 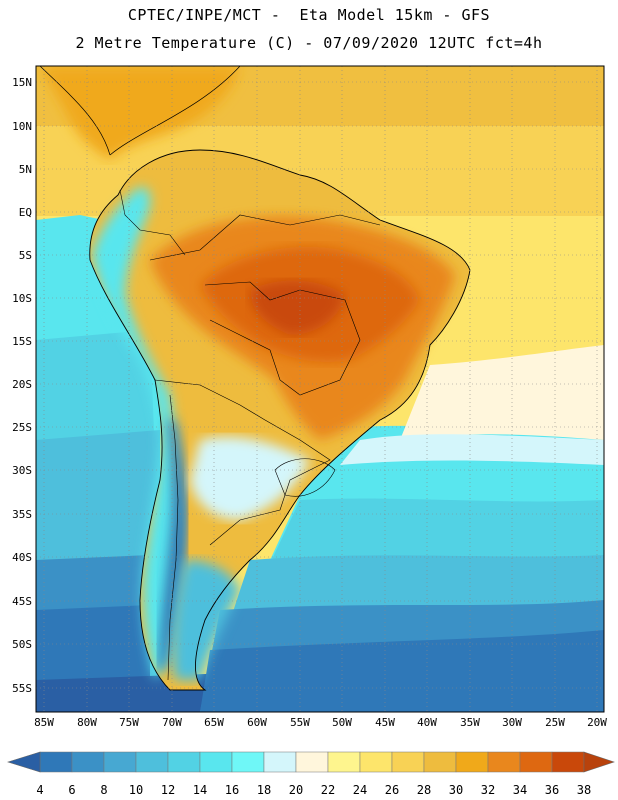 What do you see at coordinates (40, 790) in the screenshot?
I see `colorbar-label: 4` at bounding box center [40, 790].